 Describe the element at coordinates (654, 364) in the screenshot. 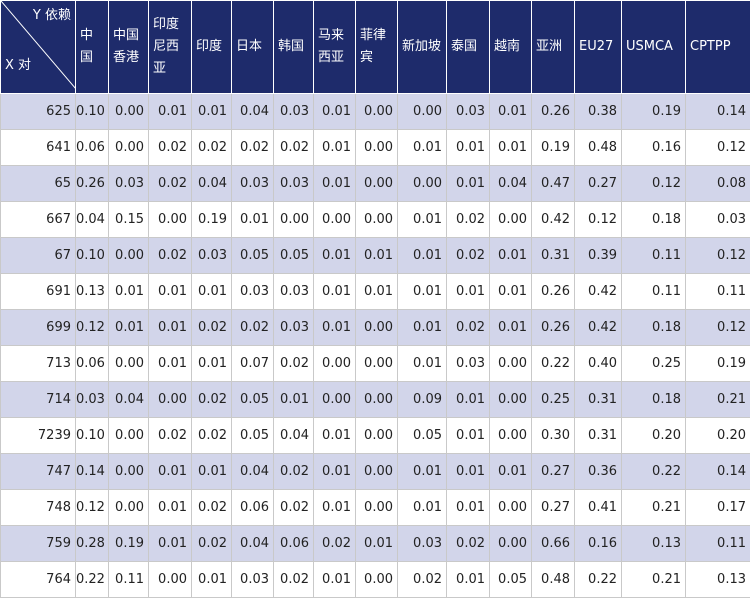

I see `cell: 0.25` at that location.